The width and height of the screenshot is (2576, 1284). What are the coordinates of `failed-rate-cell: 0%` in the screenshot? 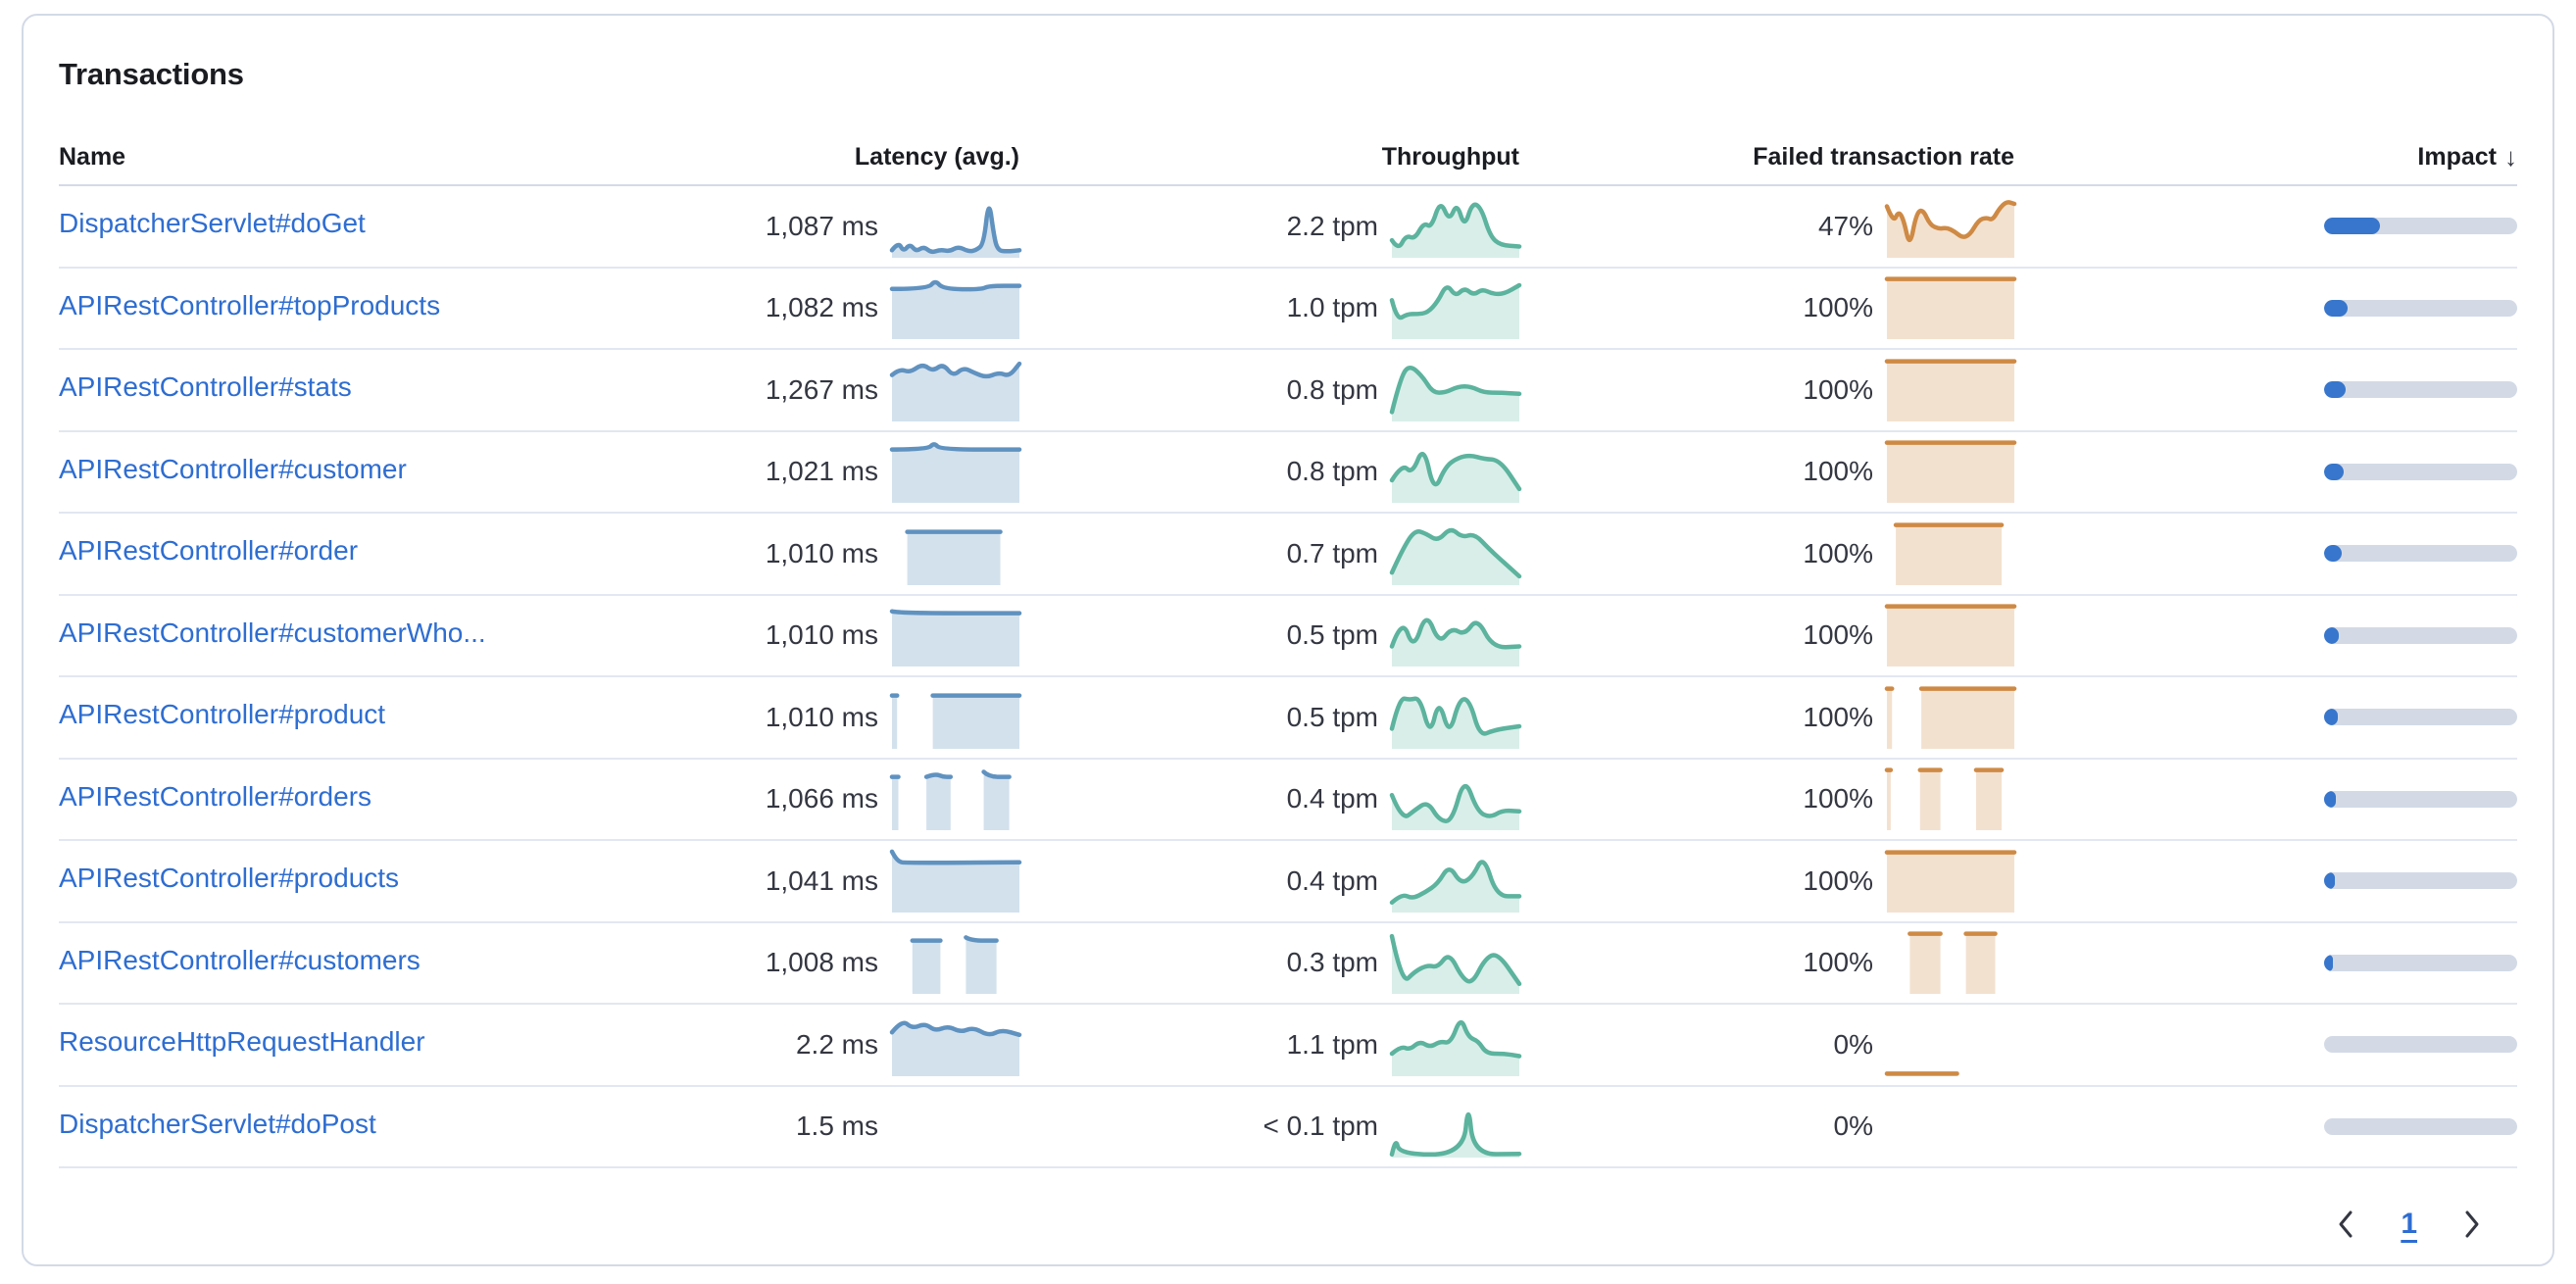 It's located at (1766, 1044).